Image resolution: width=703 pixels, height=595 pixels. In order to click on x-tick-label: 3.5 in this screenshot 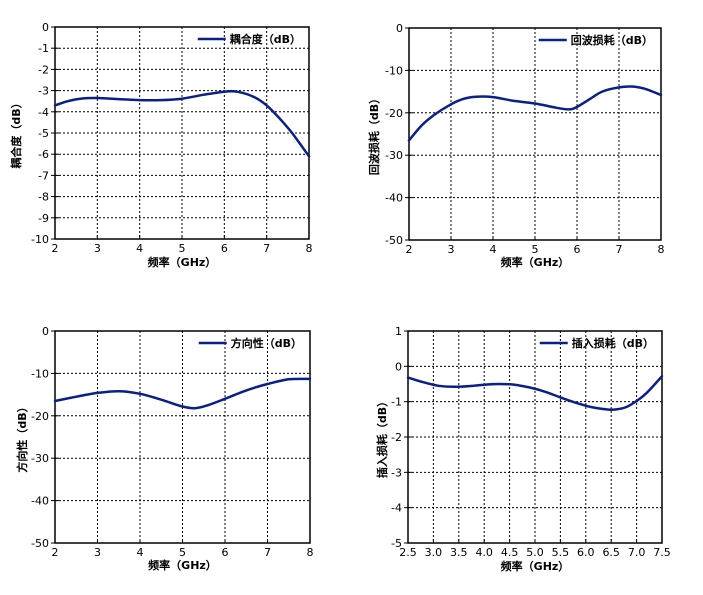, I will do `click(459, 552)`.